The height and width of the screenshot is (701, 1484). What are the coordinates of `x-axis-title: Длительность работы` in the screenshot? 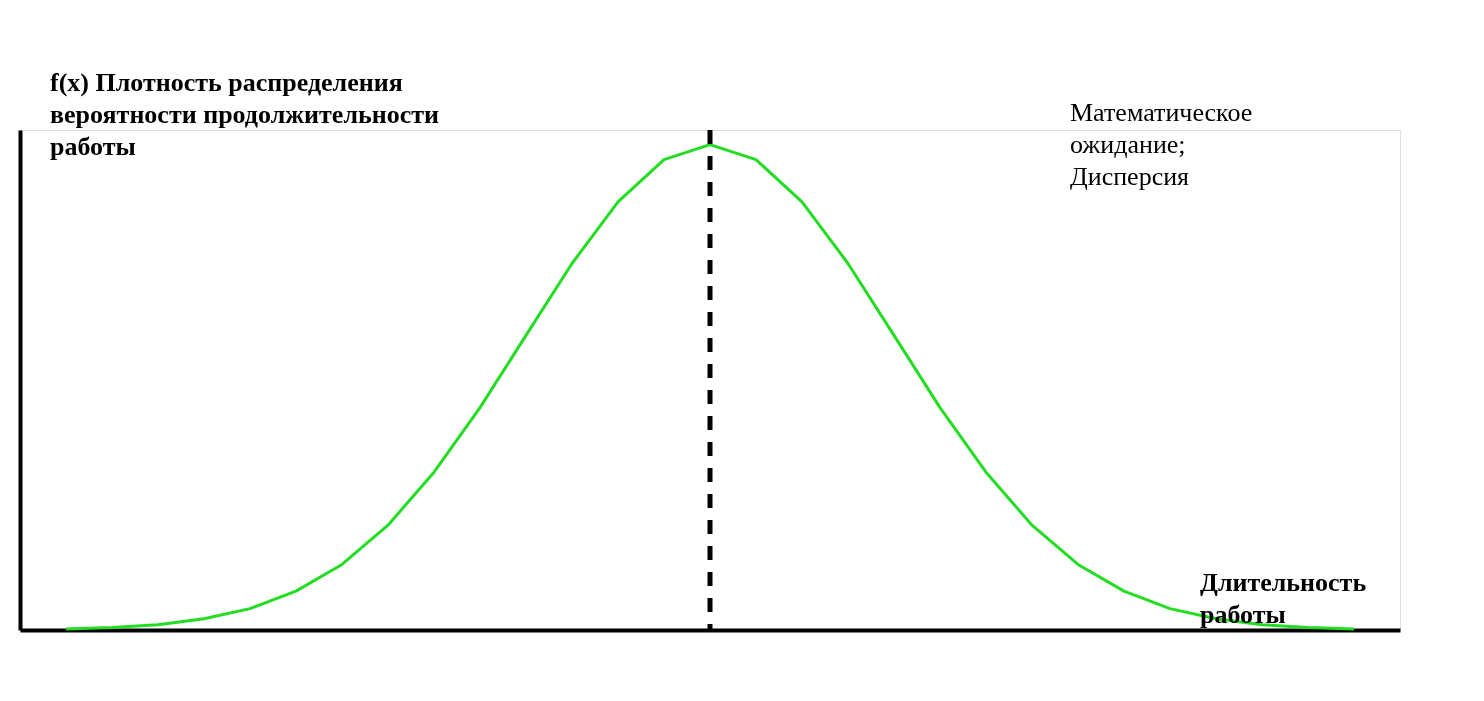 It's located at (1283, 598).